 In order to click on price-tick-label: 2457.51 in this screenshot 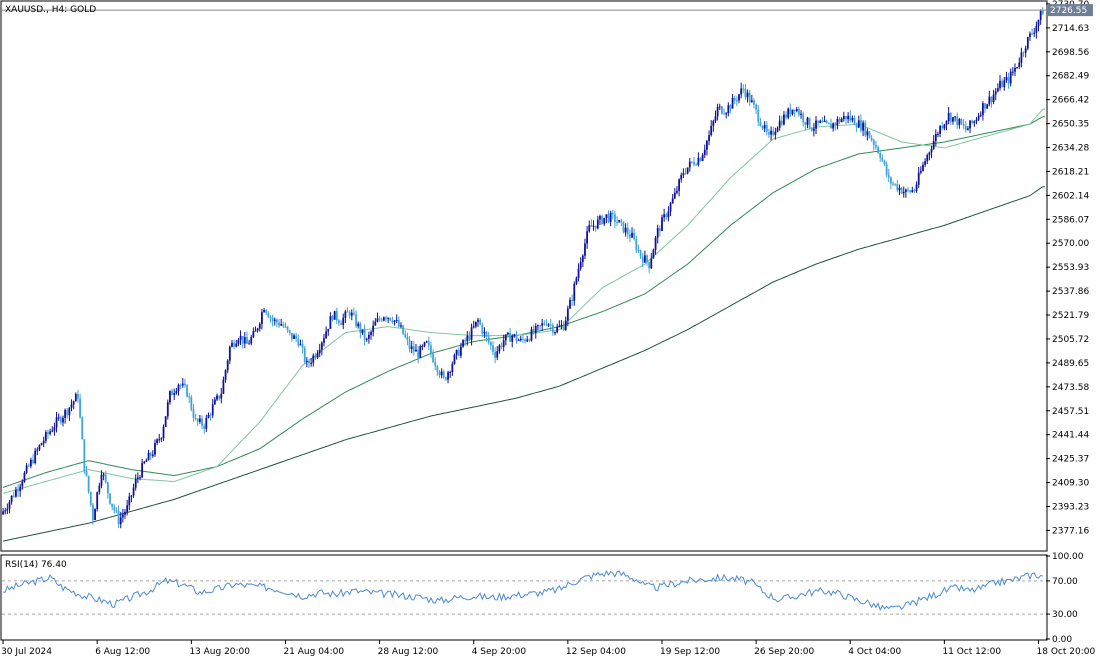, I will do `click(1070, 412)`.